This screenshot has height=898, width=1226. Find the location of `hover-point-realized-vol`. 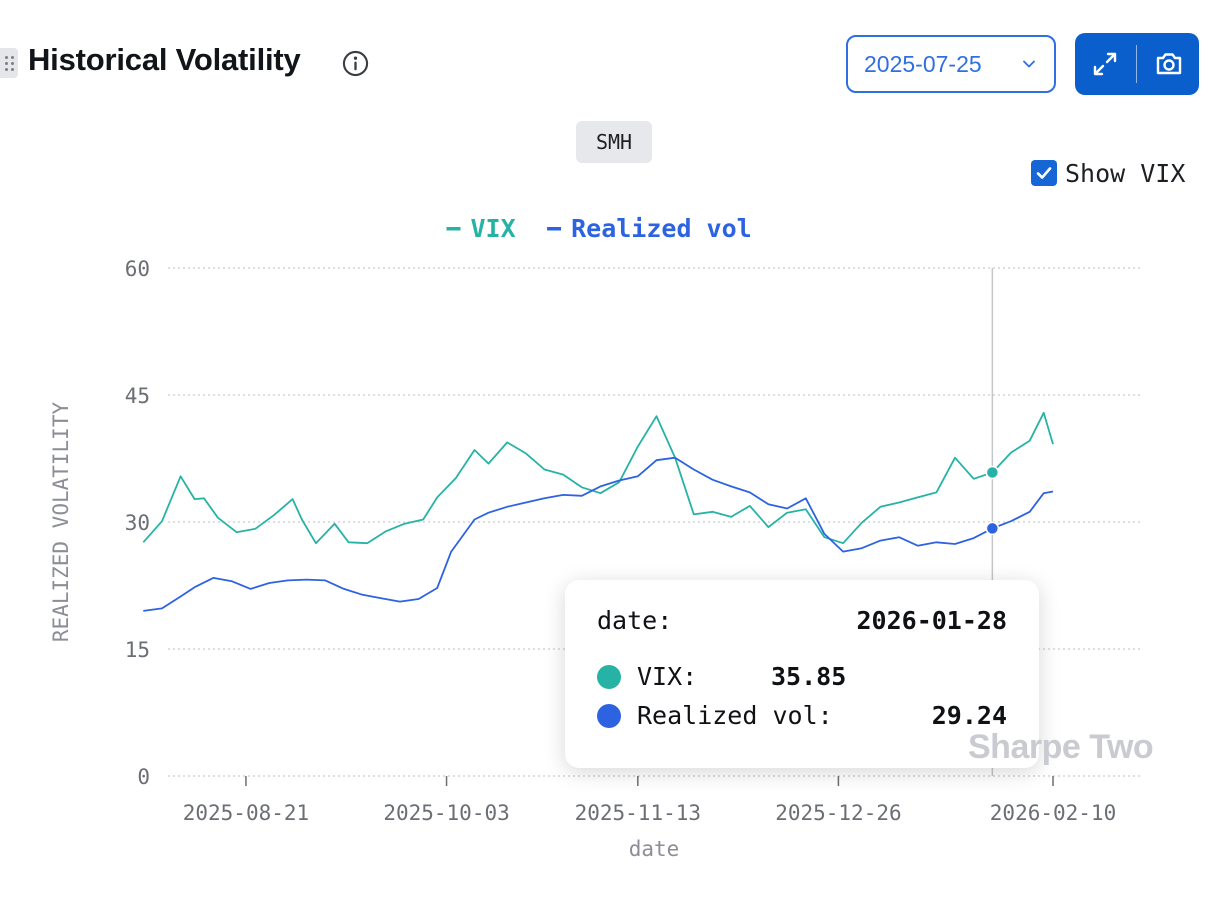

hover-point-realized-vol is located at coordinates (992, 528).